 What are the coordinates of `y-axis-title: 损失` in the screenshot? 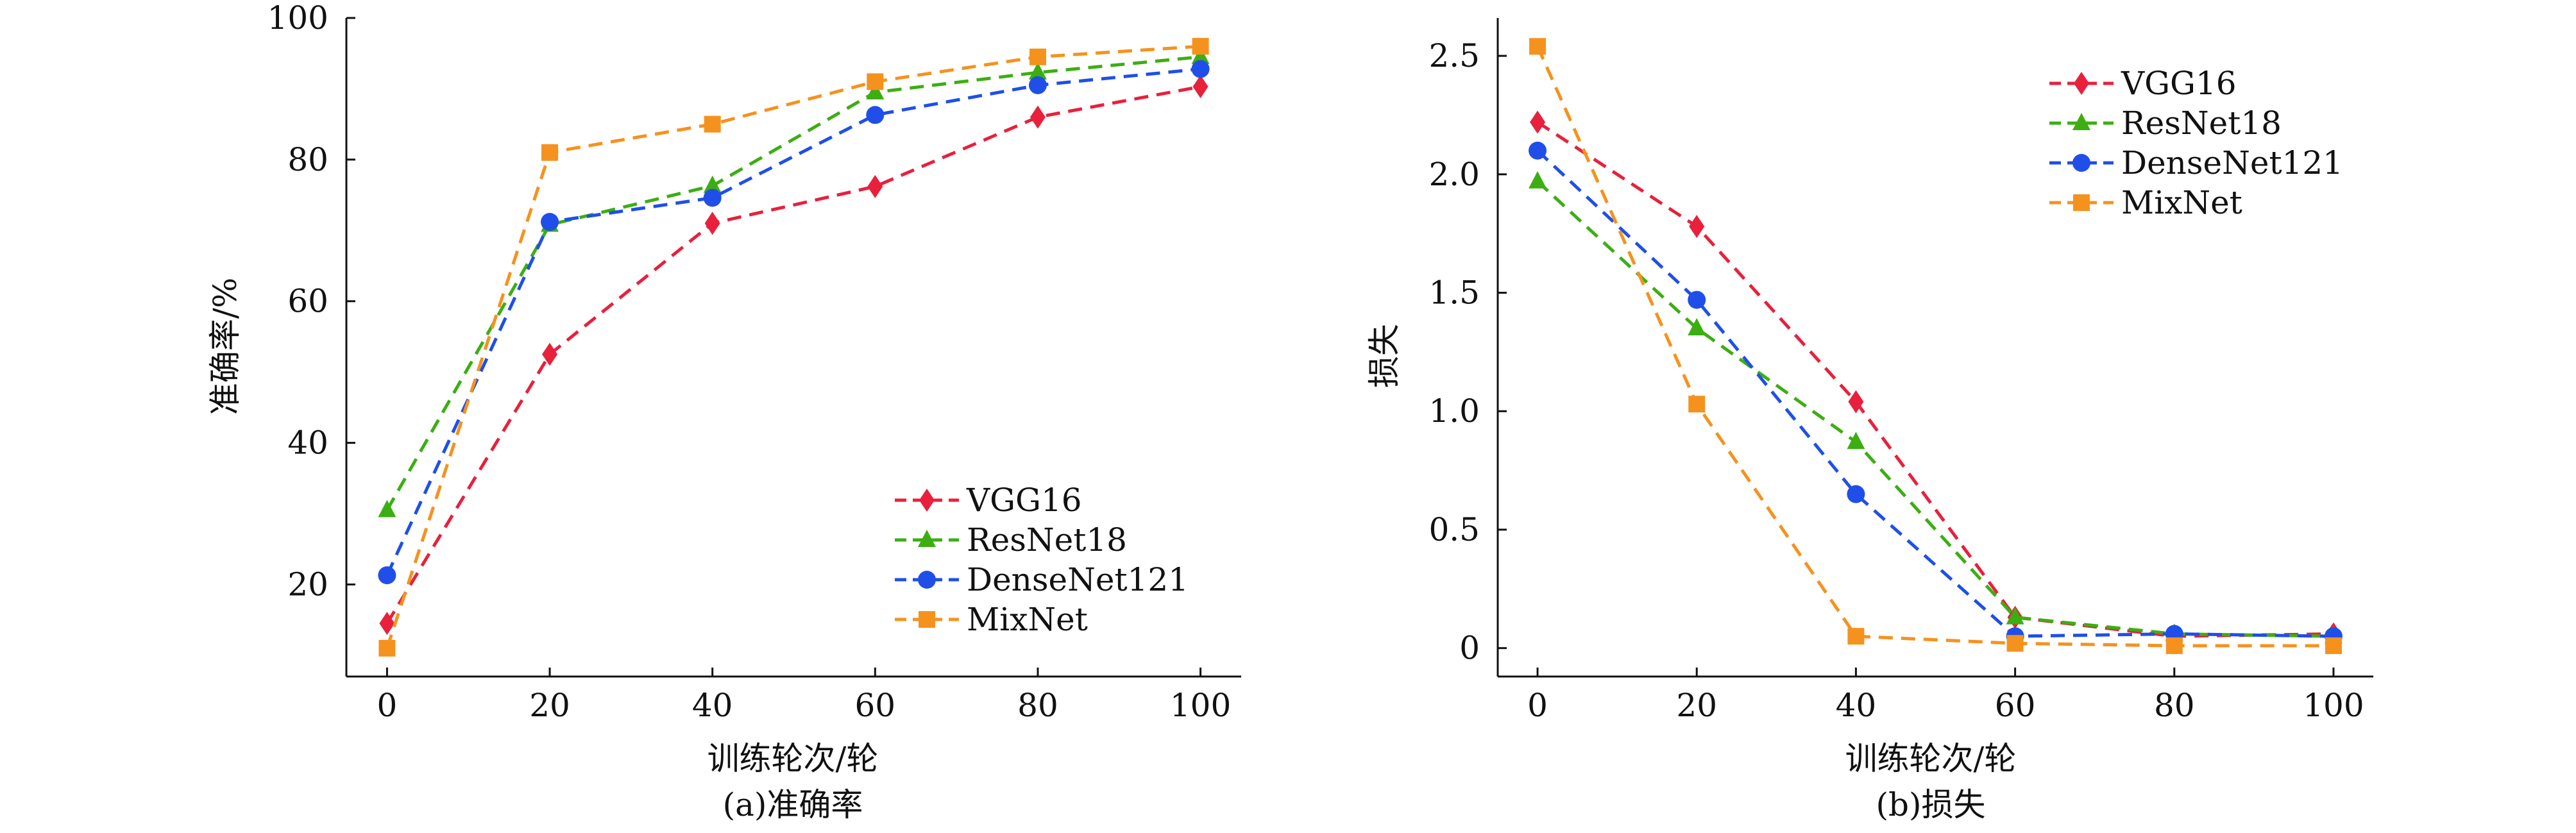 It's located at (1384, 356).